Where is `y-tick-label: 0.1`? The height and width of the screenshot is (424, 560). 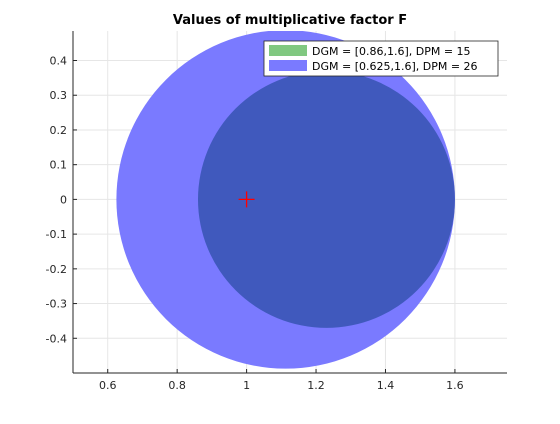 y-tick-label: 0.1 is located at coordinates (59, 165).